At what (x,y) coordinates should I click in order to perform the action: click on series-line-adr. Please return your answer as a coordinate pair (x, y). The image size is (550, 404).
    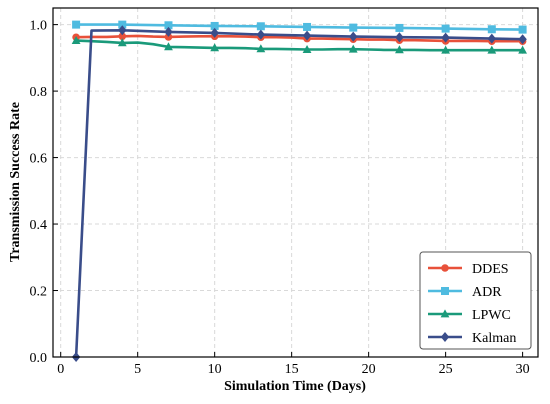
    Looking at the image, I should click on (299, 27).